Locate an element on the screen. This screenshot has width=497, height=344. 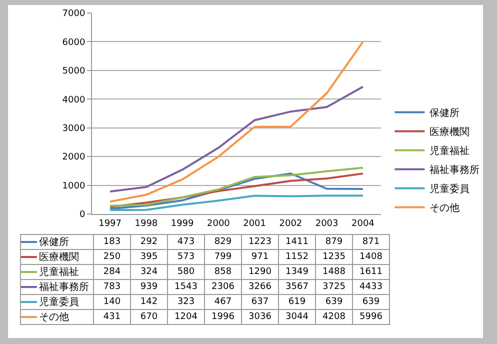
y-tick-label: 1000 is located at coordinates (74, 186).